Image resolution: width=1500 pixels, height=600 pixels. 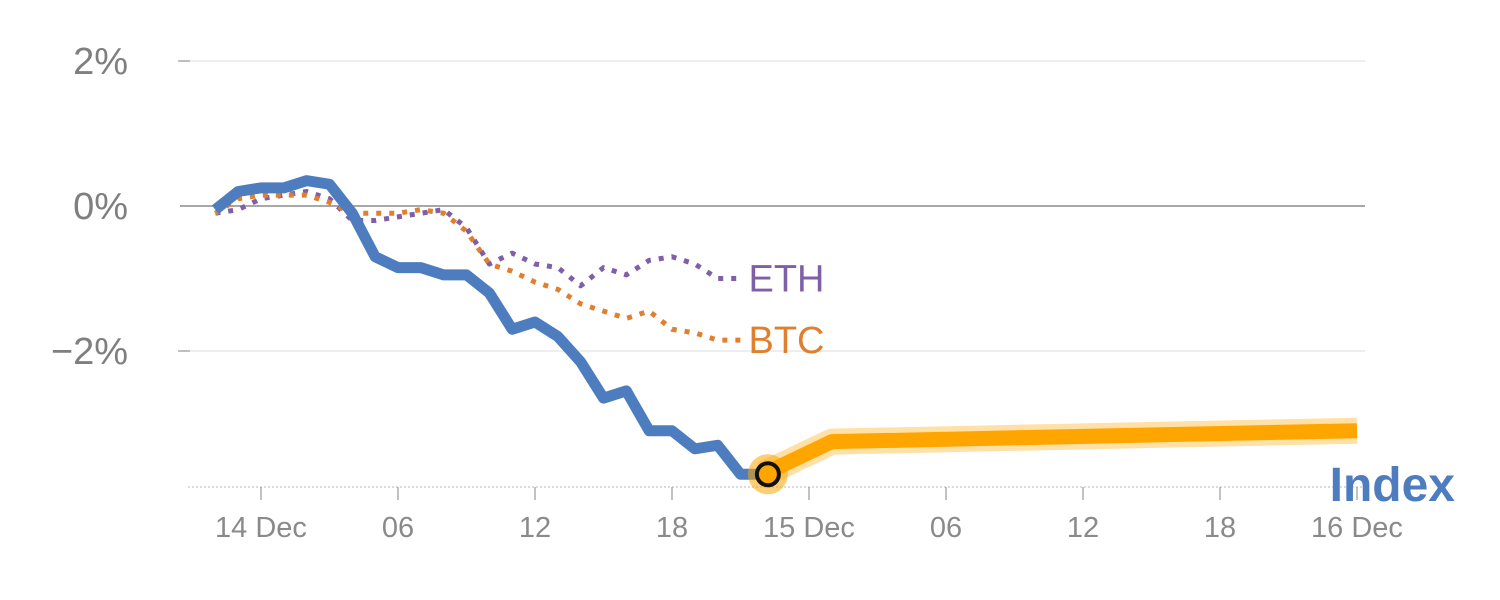 What do you see at coordinates (787, 280) in the screenshot?
I see `eth-series-label: ETH` at bounding box center [787, 280].